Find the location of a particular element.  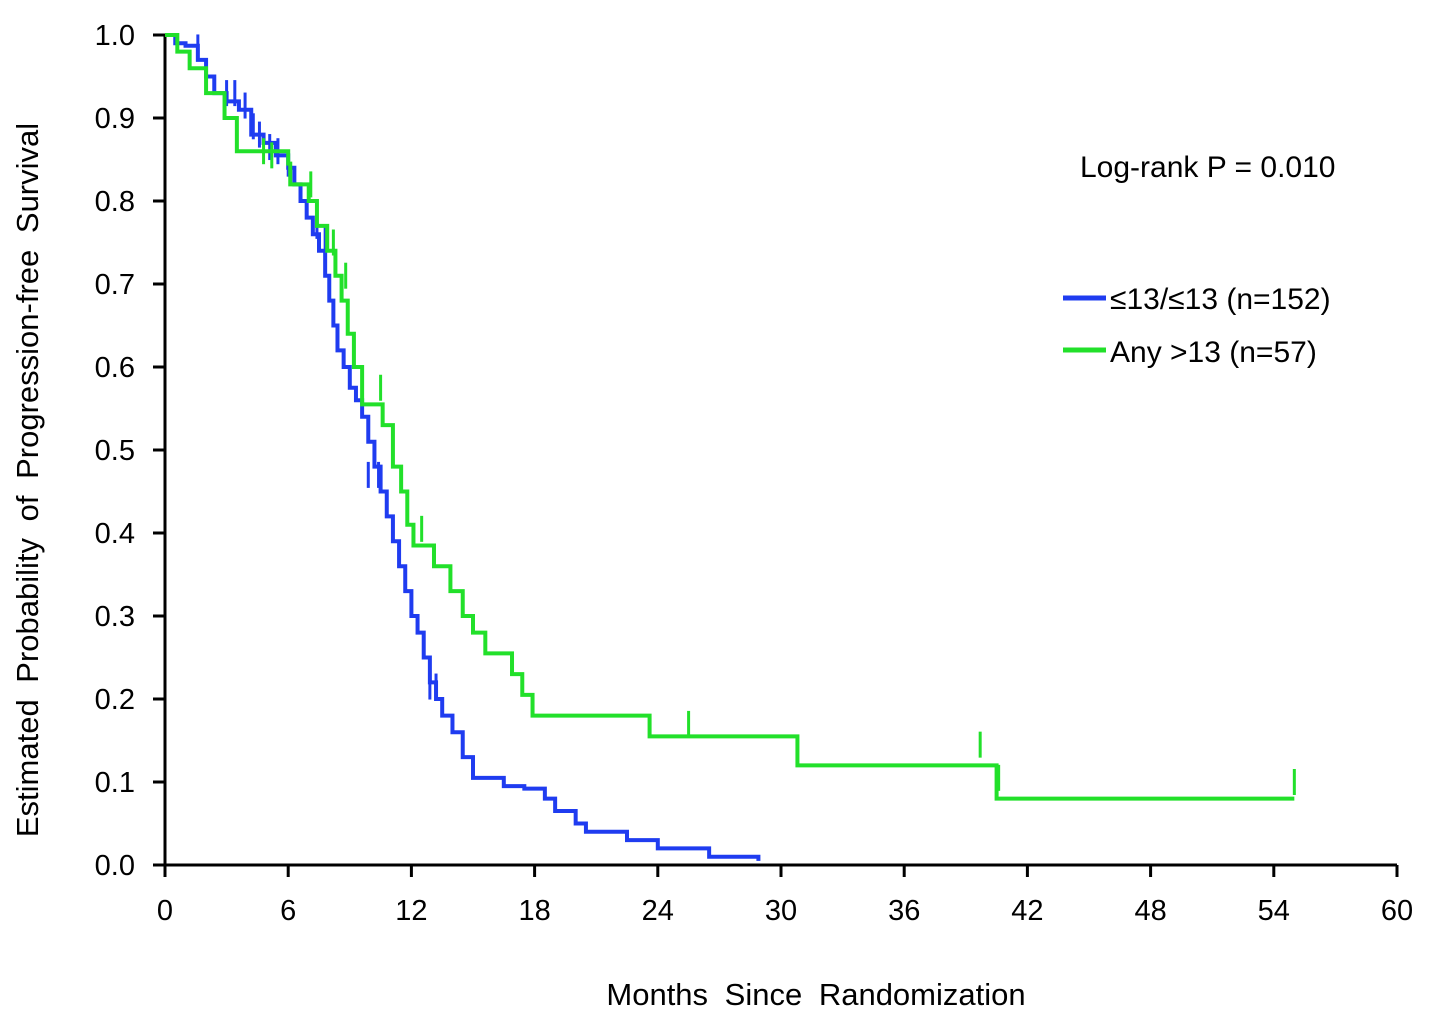

y-tick-label: 0.3 is located at coordinates (115, 617).